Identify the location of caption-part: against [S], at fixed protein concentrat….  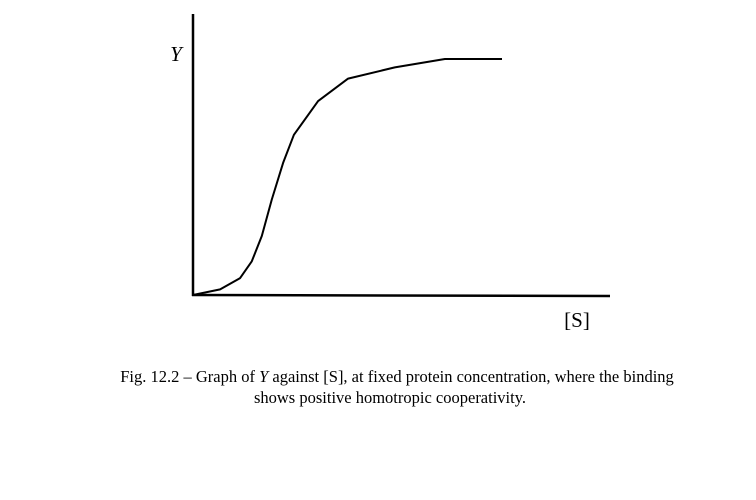
(471, 376).